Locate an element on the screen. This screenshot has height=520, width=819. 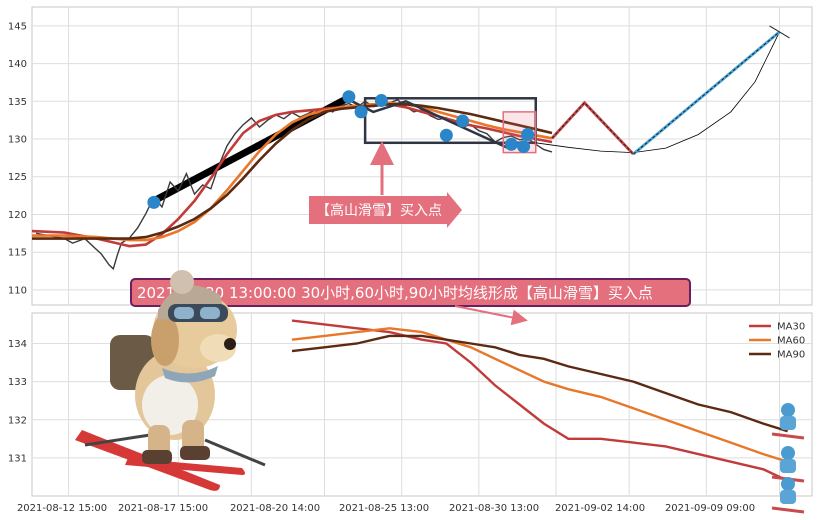
buy-point-banner is located at coordinates (385, 210).